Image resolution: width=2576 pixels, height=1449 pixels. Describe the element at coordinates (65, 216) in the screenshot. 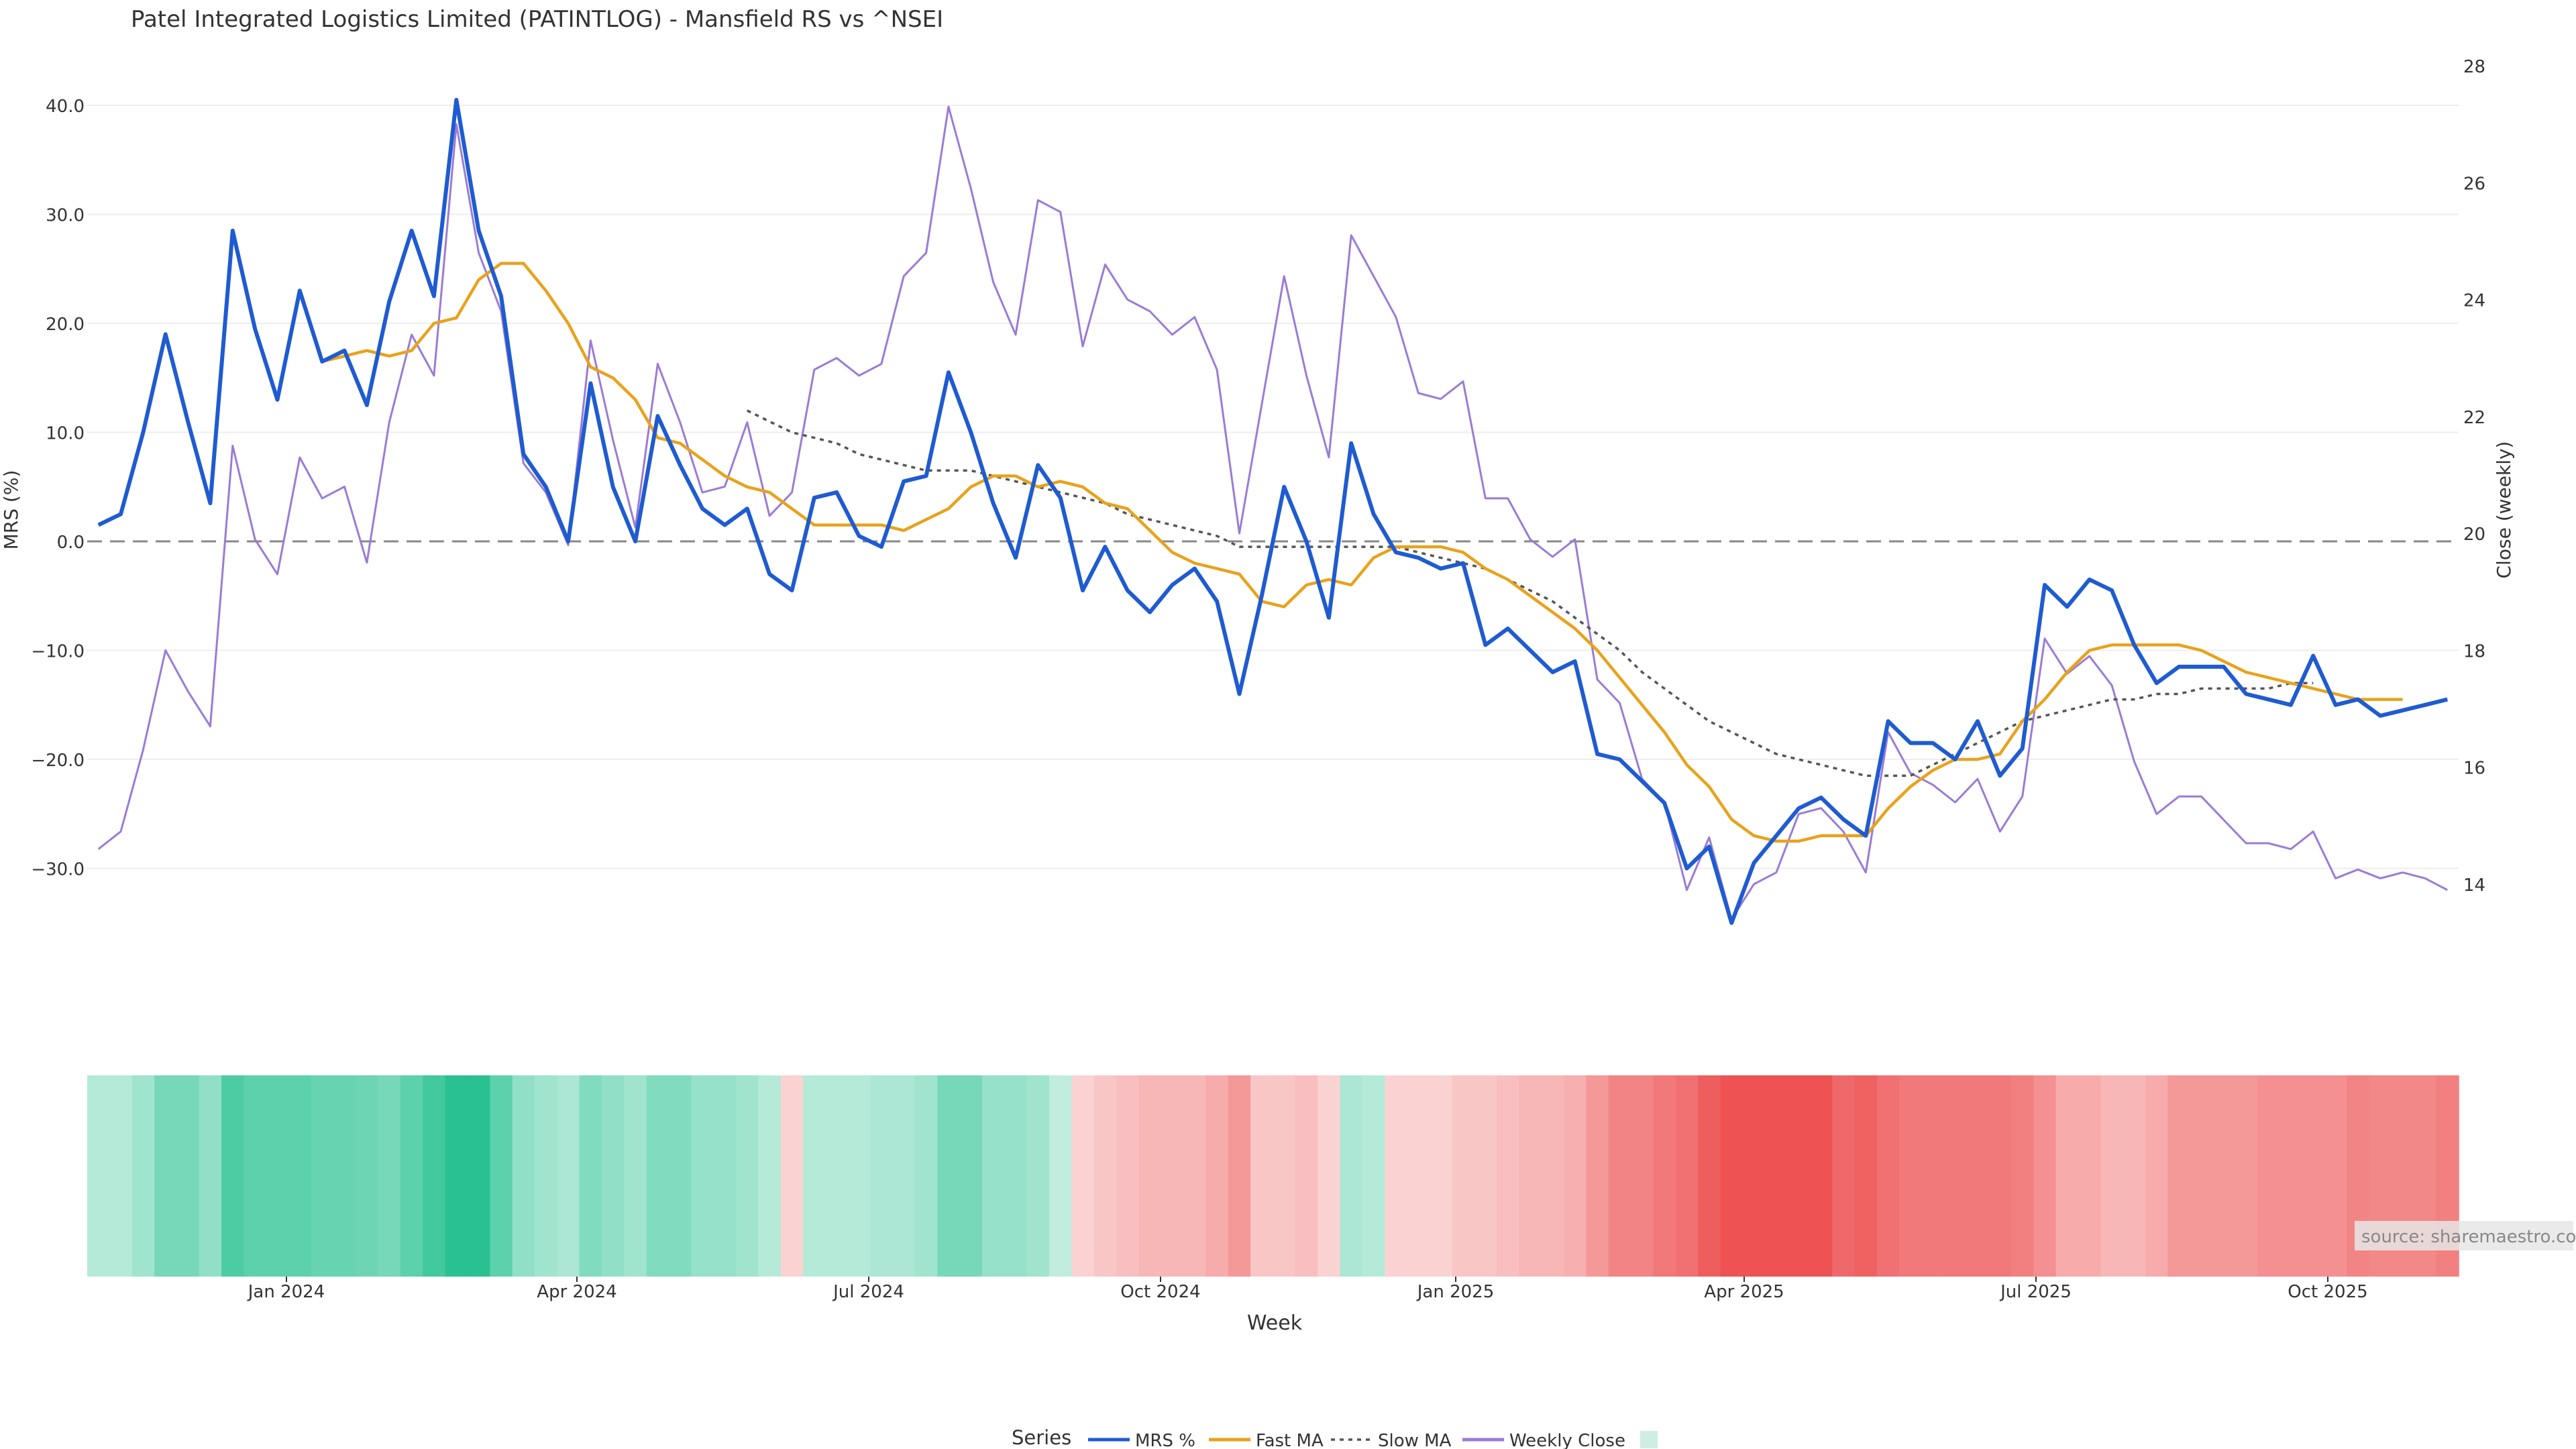

I see `left-tick-label: 30.0` at that location.